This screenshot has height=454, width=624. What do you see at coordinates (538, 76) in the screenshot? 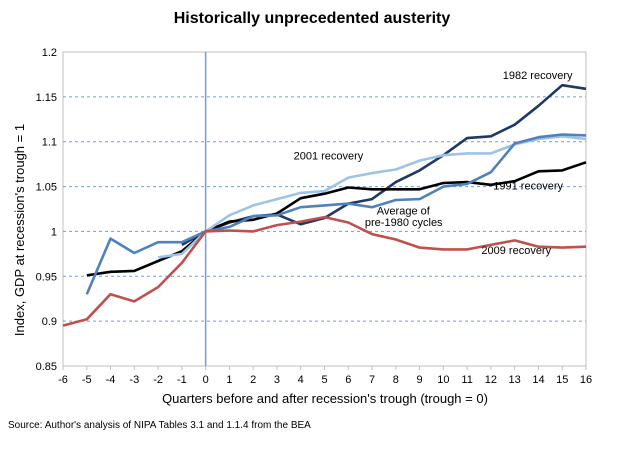
I see `series-annotation: 1982 recovery` at bounding box center [538, 76].